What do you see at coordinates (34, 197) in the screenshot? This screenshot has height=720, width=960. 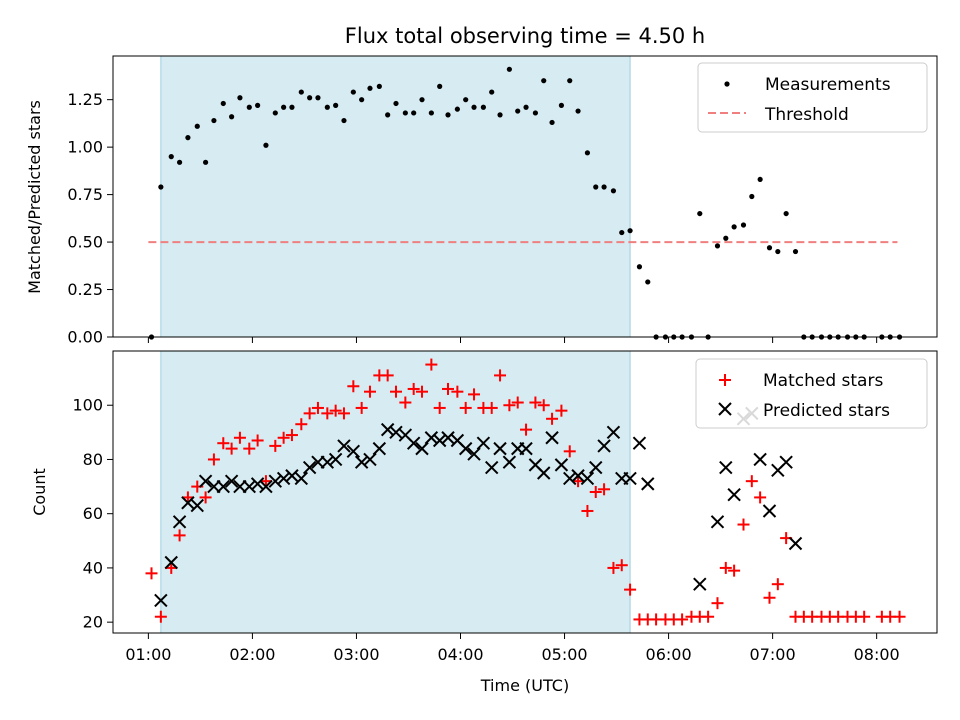 I see `top-y-axis-label: Matched/Predicted stars` at bounding box center [34, 197].